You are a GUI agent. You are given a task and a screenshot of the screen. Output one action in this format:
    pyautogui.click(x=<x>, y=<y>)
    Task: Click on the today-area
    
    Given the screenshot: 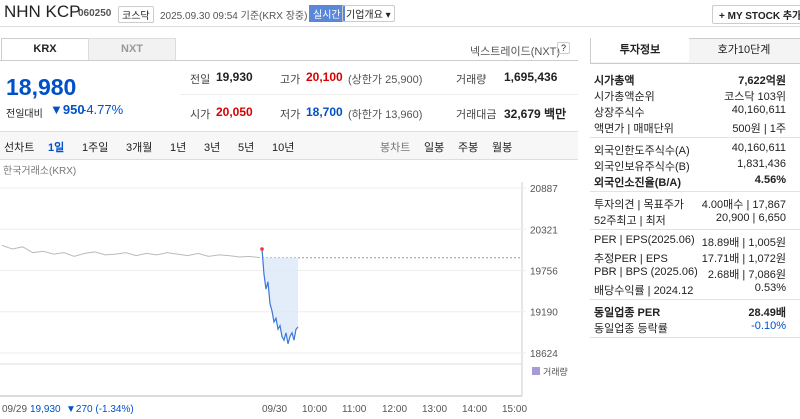 What is the action you would take?
    pyautogui.click(x=280, y=296)
    